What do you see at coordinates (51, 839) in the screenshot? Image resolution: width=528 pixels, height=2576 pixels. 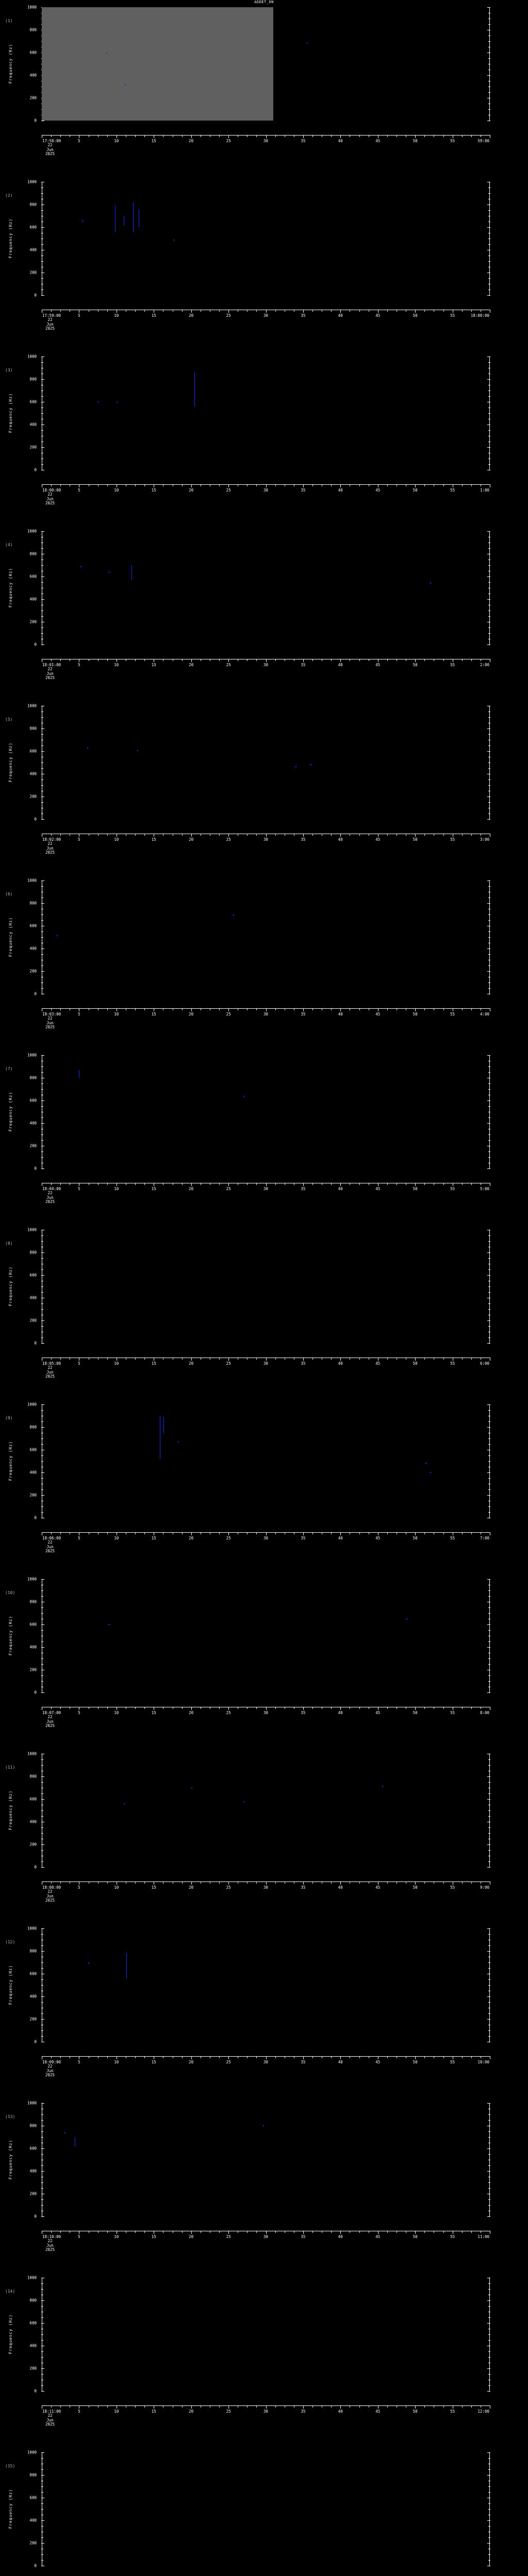 I see `x-start-label: 18:02:00` at bounding box center [51, 839].